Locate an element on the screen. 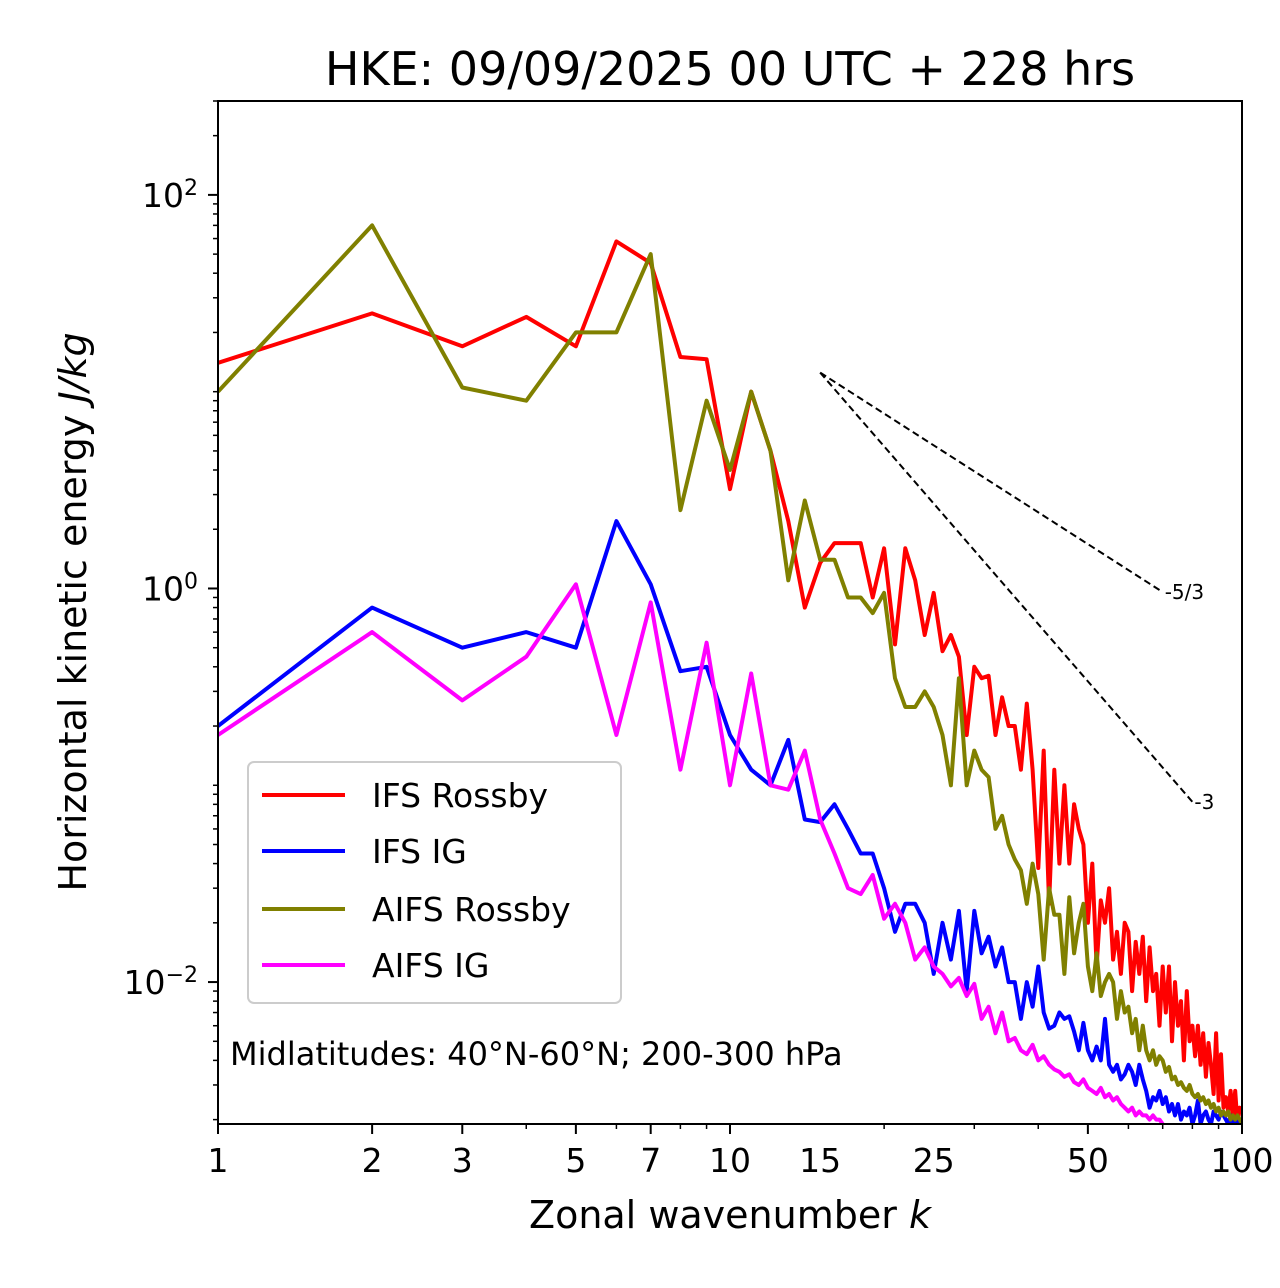 This screenshot has width=1280, height=1288. x-tick-label: 100 is located at coordinates (1242, 1160).